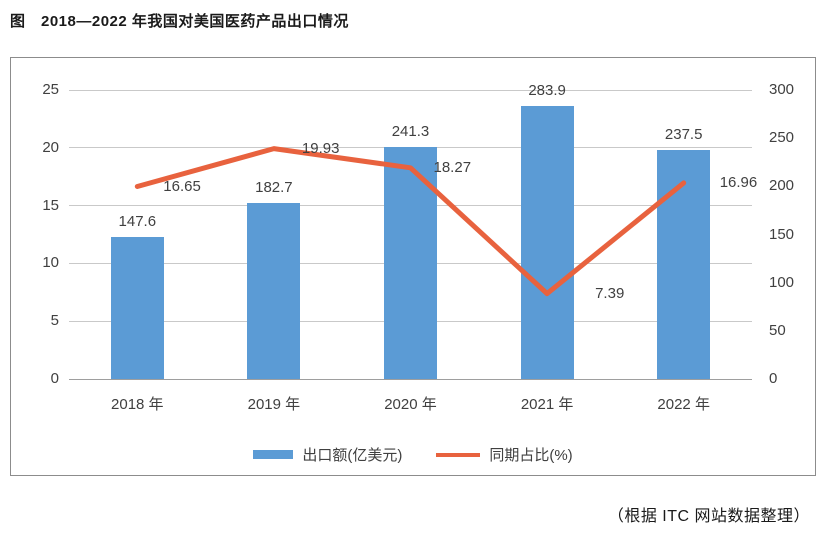  Describe the element at coordinates (410, 90) in the screenshot. I see `gridline` at that location.